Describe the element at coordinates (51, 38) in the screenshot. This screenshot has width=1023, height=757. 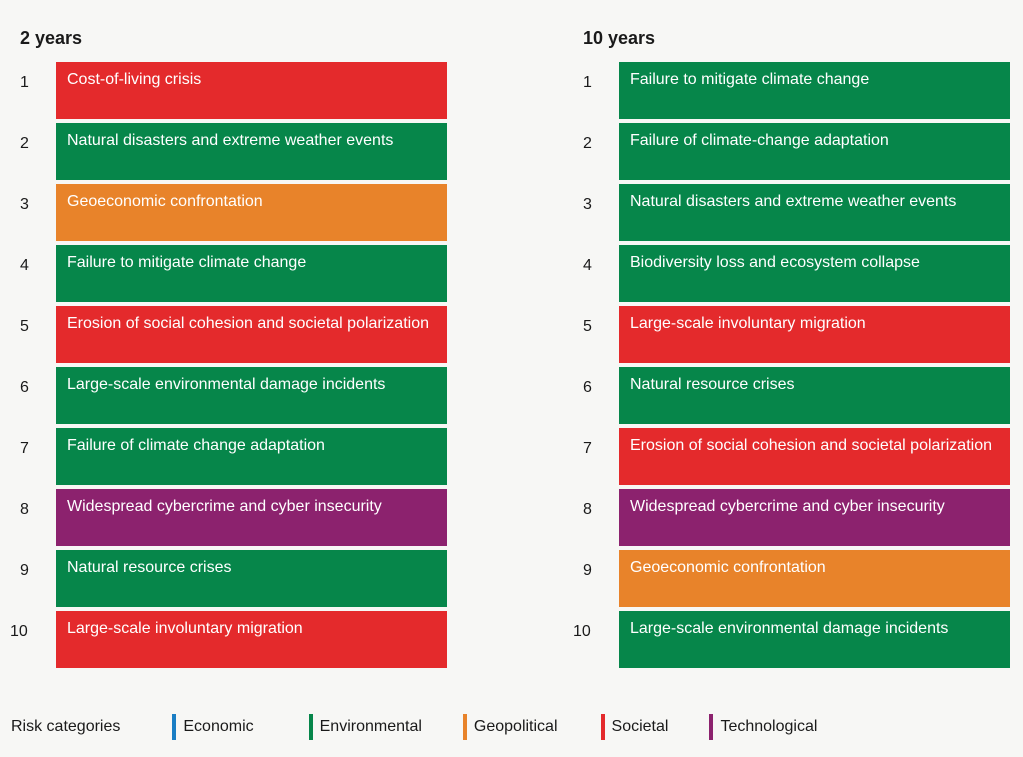
I see `column-heading: 2 years` at that location.